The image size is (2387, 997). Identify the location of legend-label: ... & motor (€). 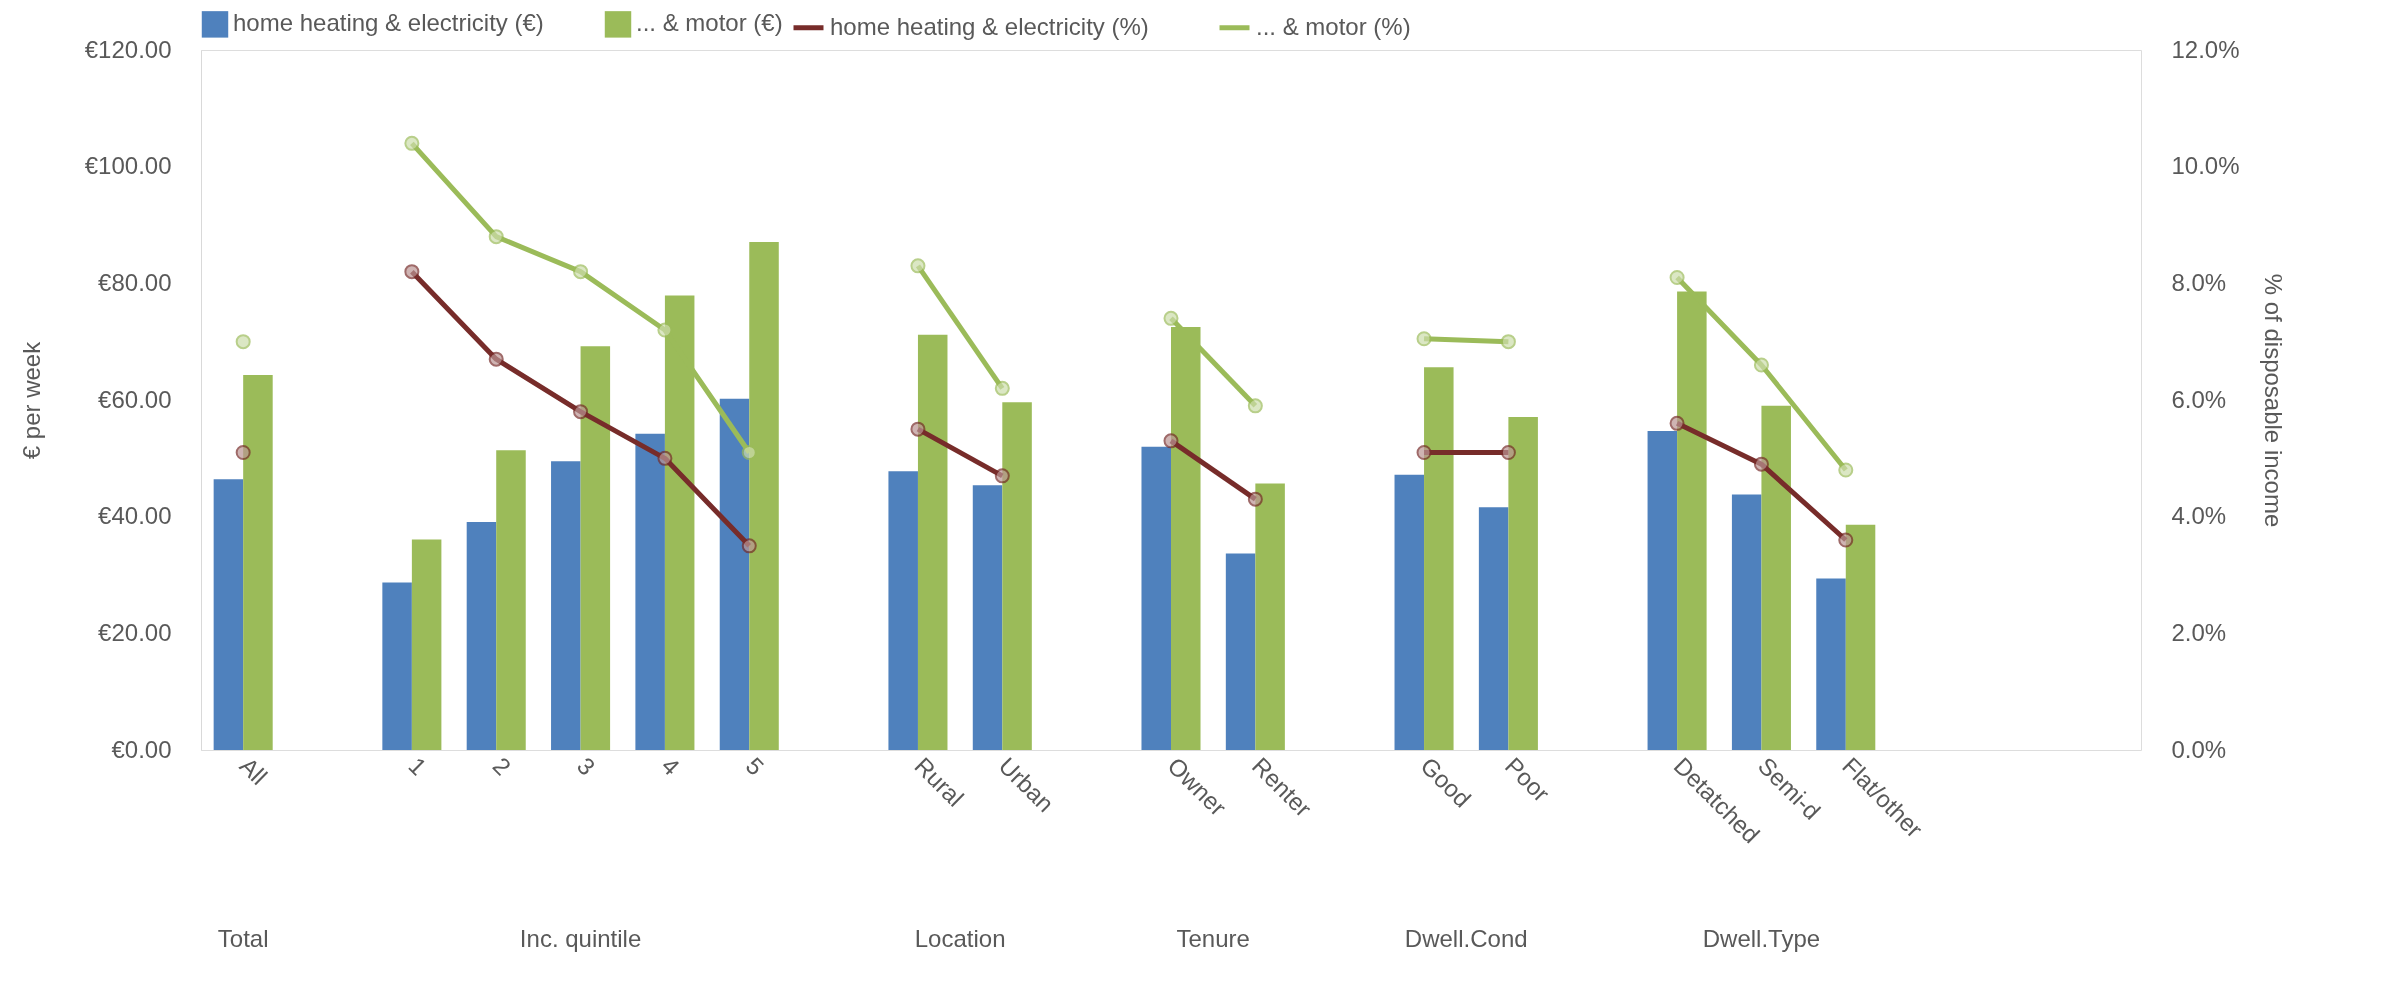
(709, 23).